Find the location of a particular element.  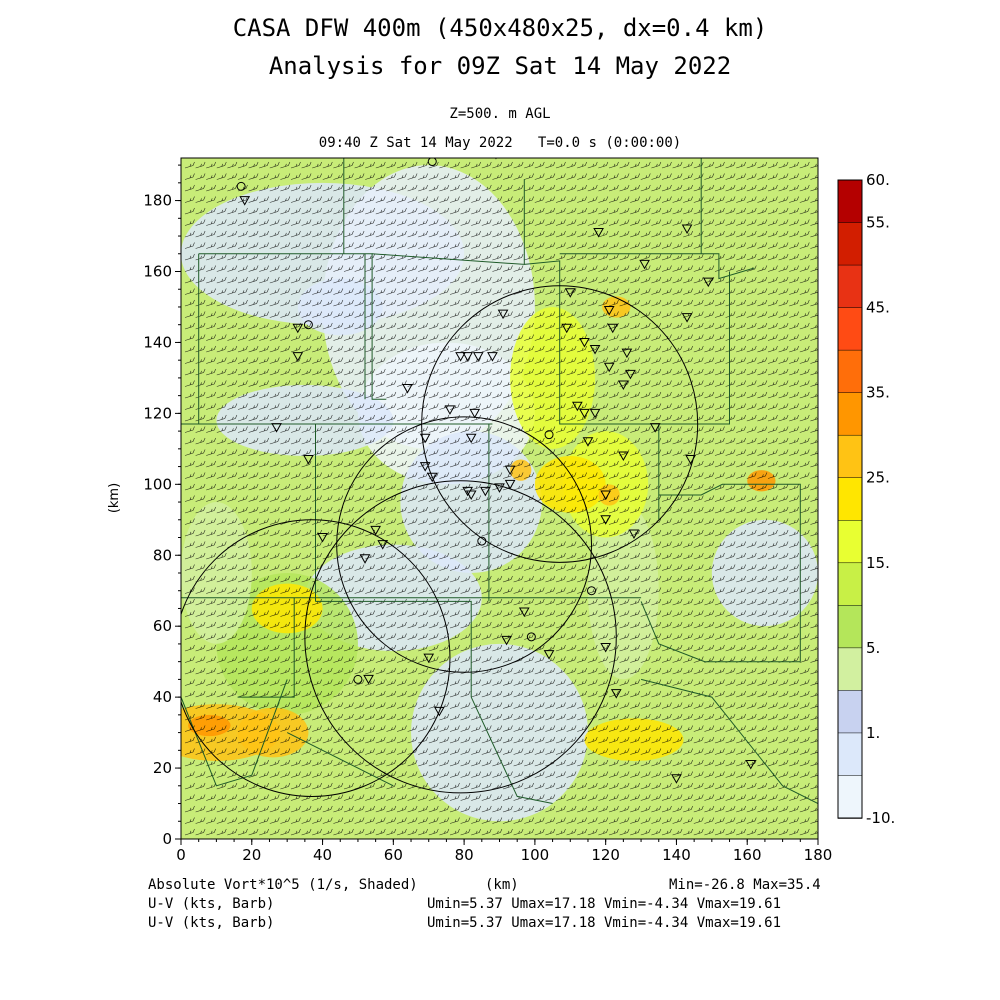

y-tick-label: 40 is located at coordinates (162, 697).